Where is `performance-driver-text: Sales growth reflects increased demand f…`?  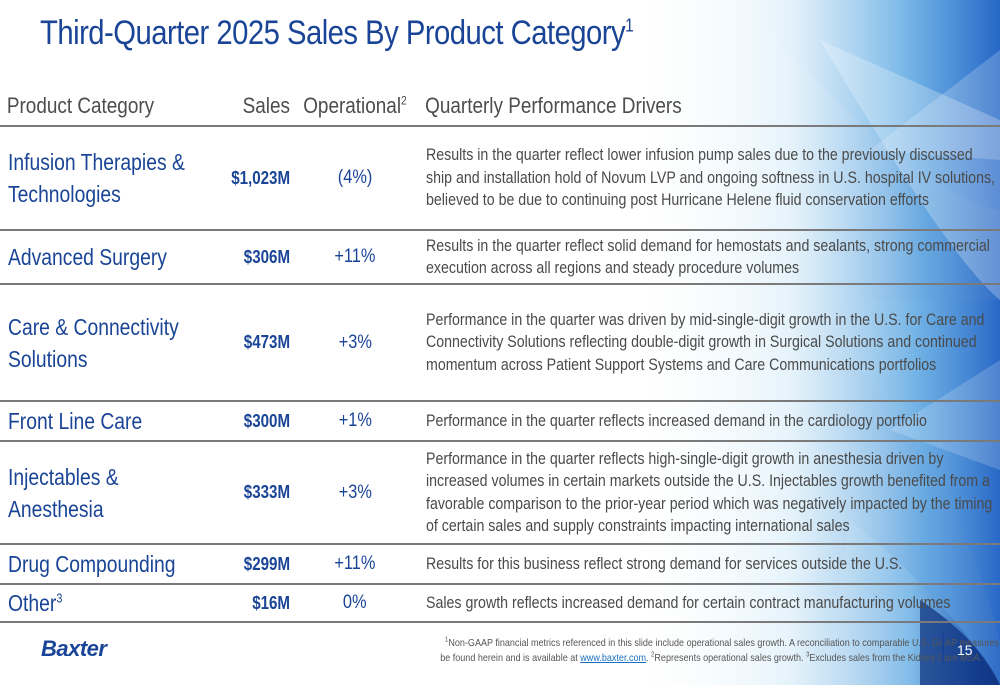 performance-driver-text: Sales growth reflects increased demand f… is located at coordinates (688, 602).